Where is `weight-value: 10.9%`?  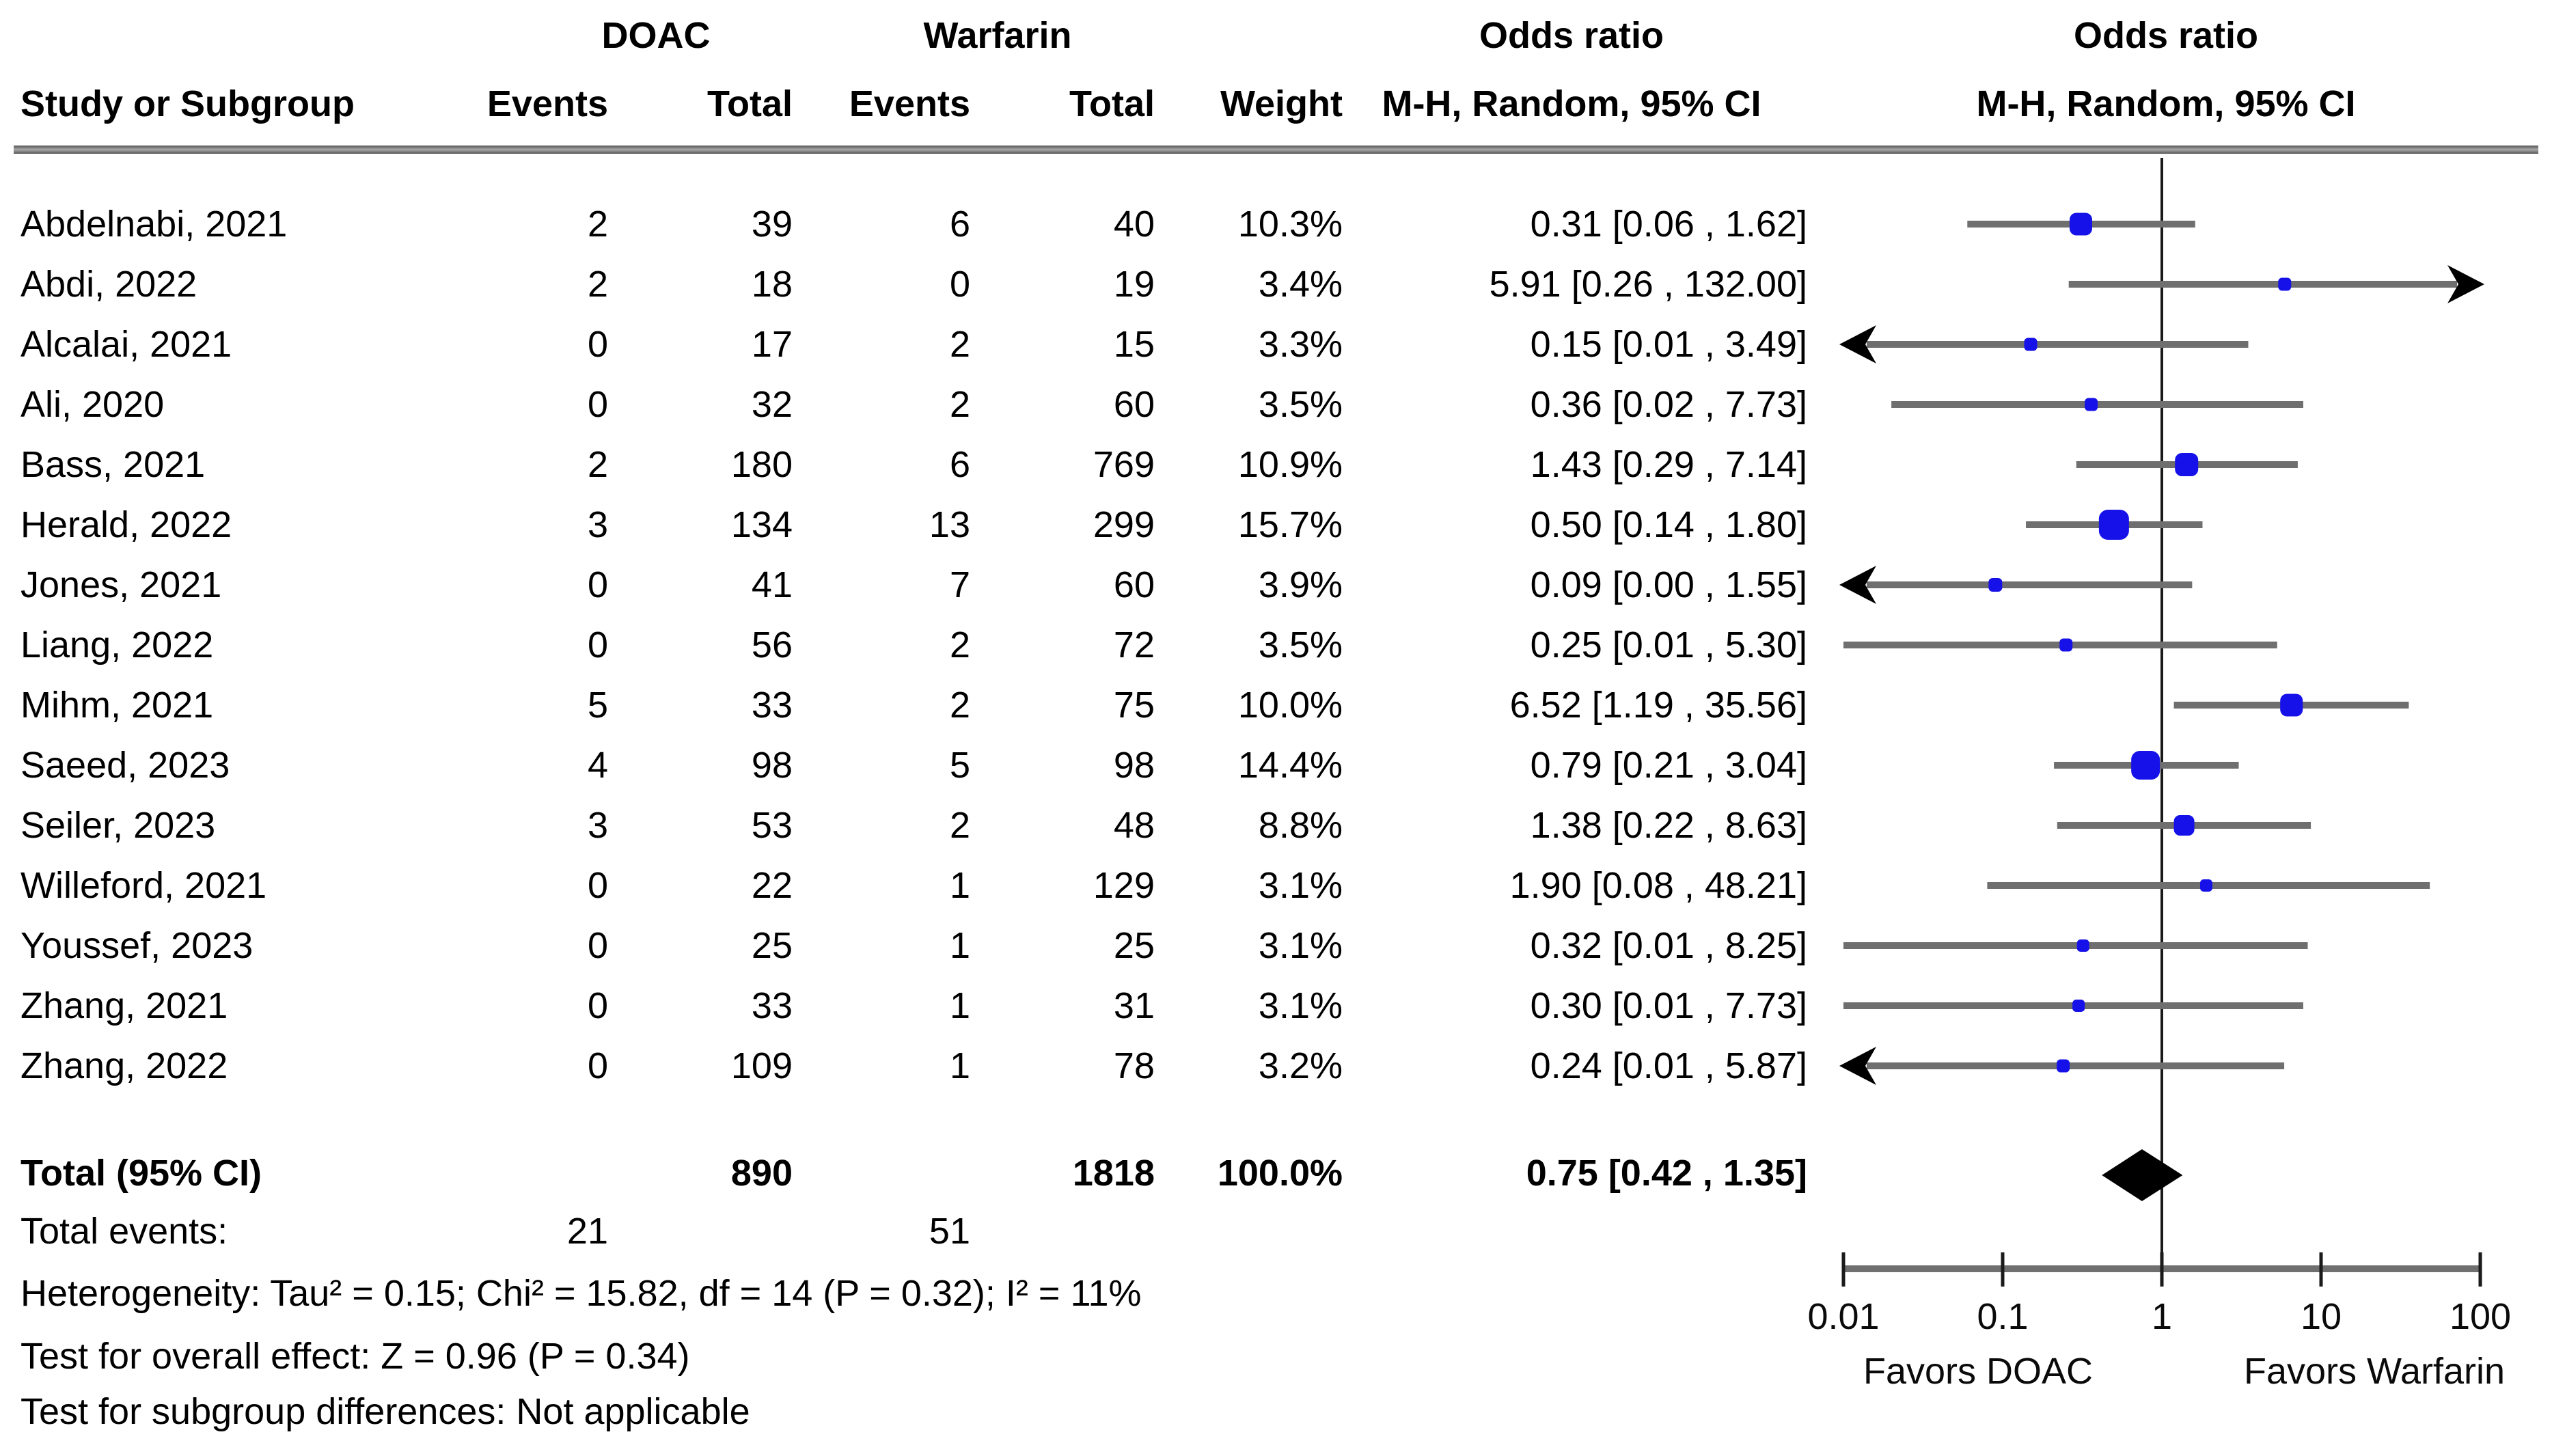 weight-value: 10.9% is located at coordinates (1290, 464).